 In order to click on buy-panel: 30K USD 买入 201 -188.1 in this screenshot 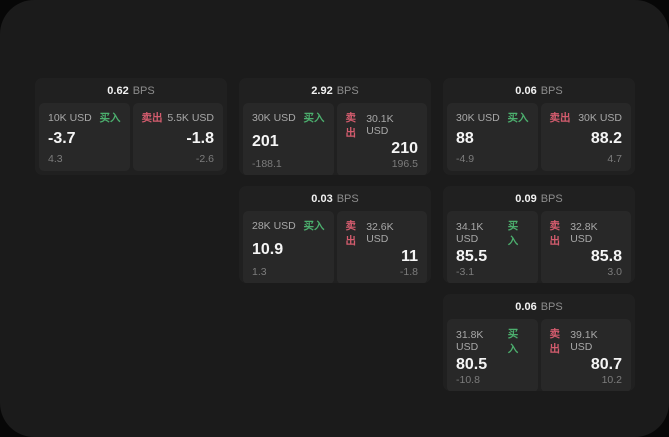, I will do `click(288, 139)`.